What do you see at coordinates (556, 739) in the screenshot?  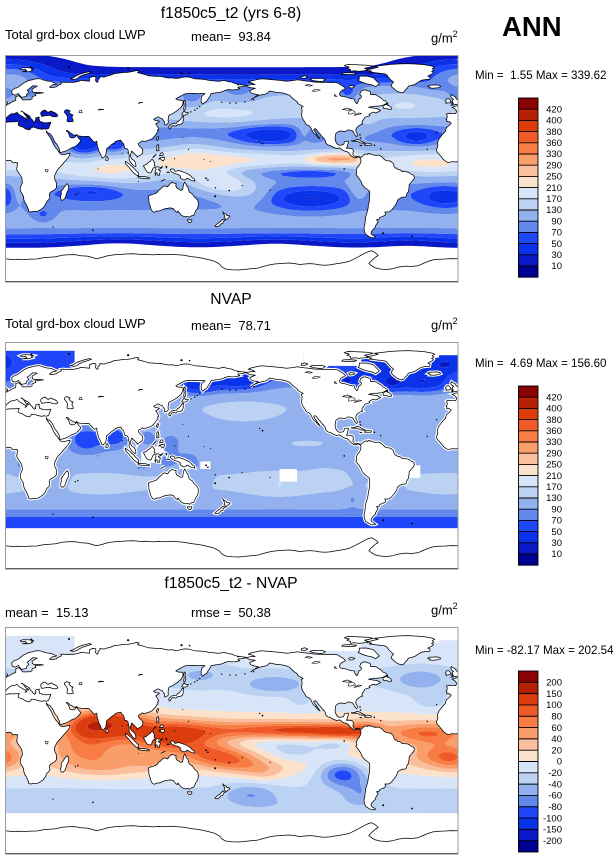 I see `svg-text: 40` at bounding box center [556, 739].